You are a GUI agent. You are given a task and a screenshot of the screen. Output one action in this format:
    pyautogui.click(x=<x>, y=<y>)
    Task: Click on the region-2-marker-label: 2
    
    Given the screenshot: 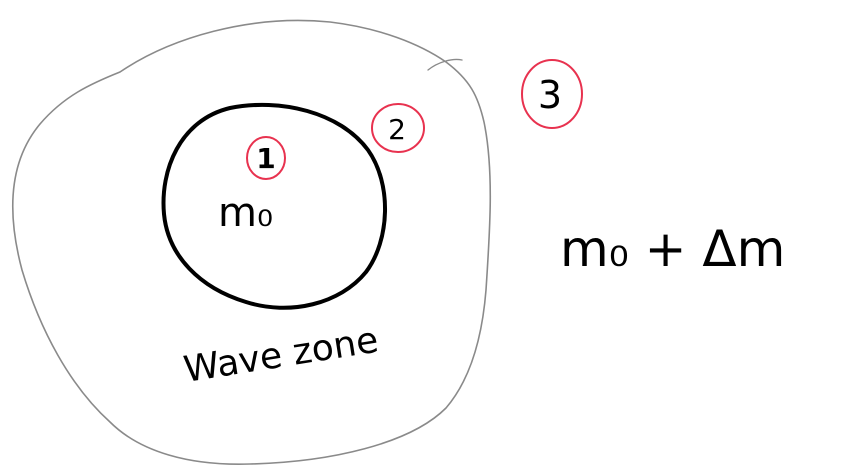 What is the action you would take?
    pyautogui.click(x=397, y=129)
    